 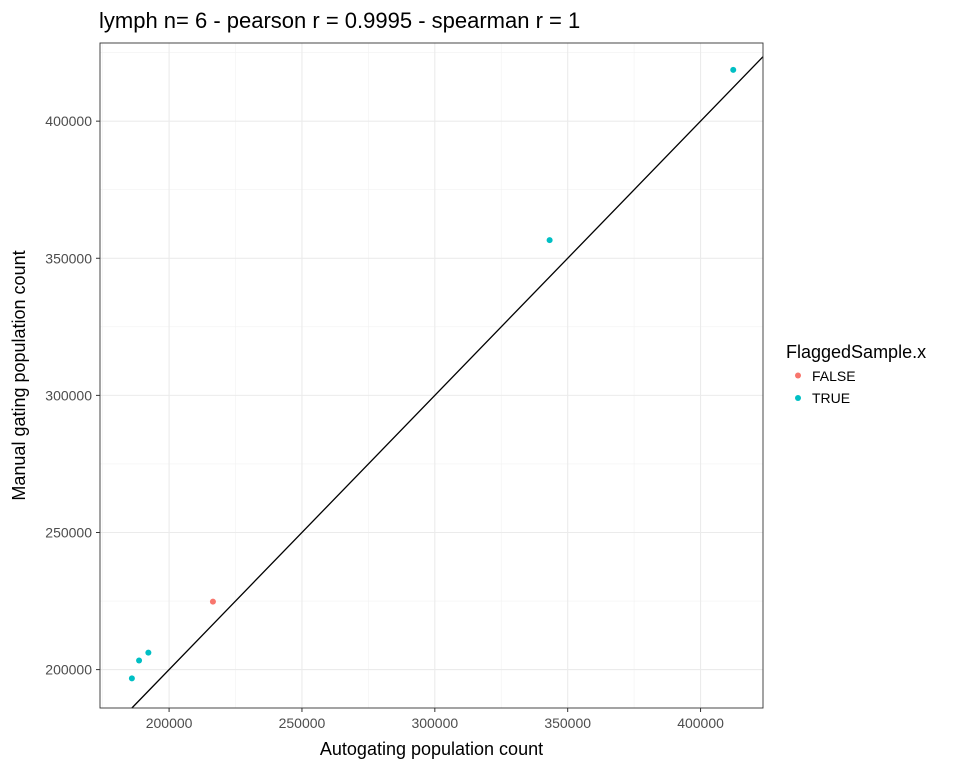 I want to click on legend-key-false, so click(x=798, y=375).